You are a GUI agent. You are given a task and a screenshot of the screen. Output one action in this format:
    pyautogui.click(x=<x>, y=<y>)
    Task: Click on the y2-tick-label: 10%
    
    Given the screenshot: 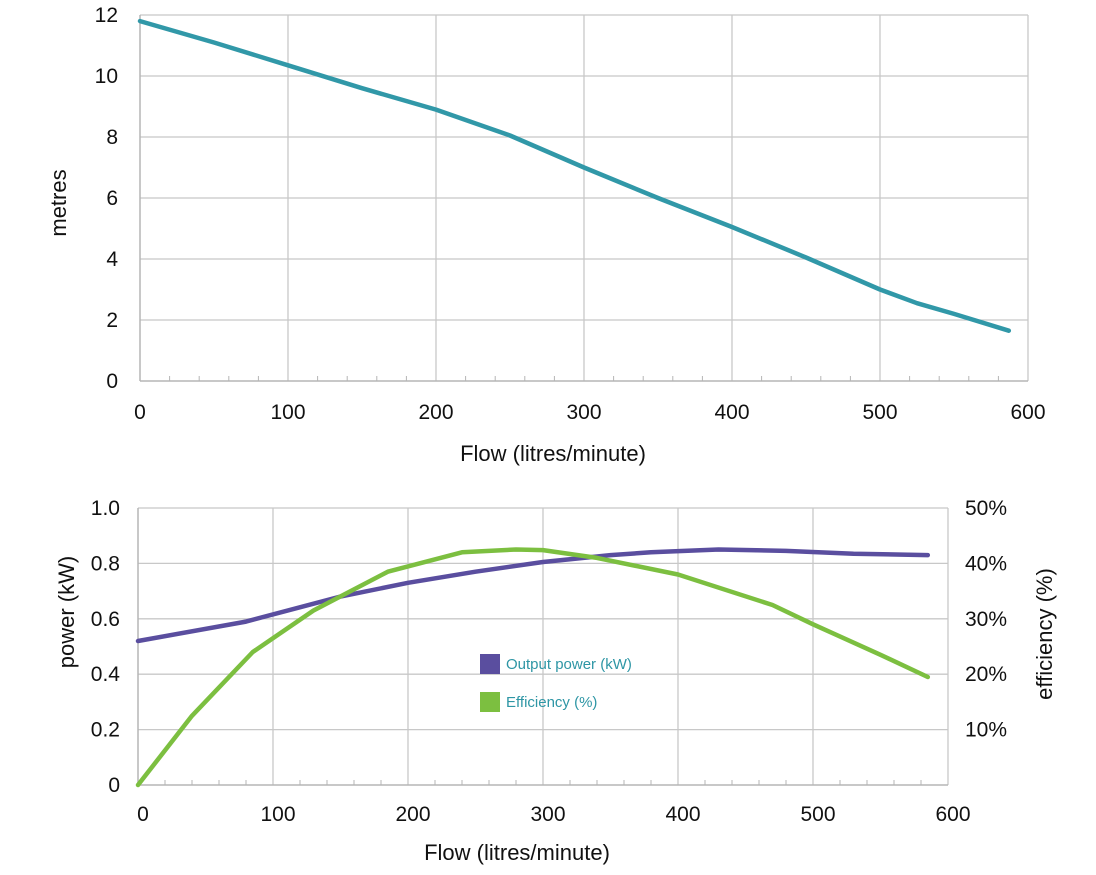 What is the action you would take?
    pyautogui.click(x=986, y=730)
    